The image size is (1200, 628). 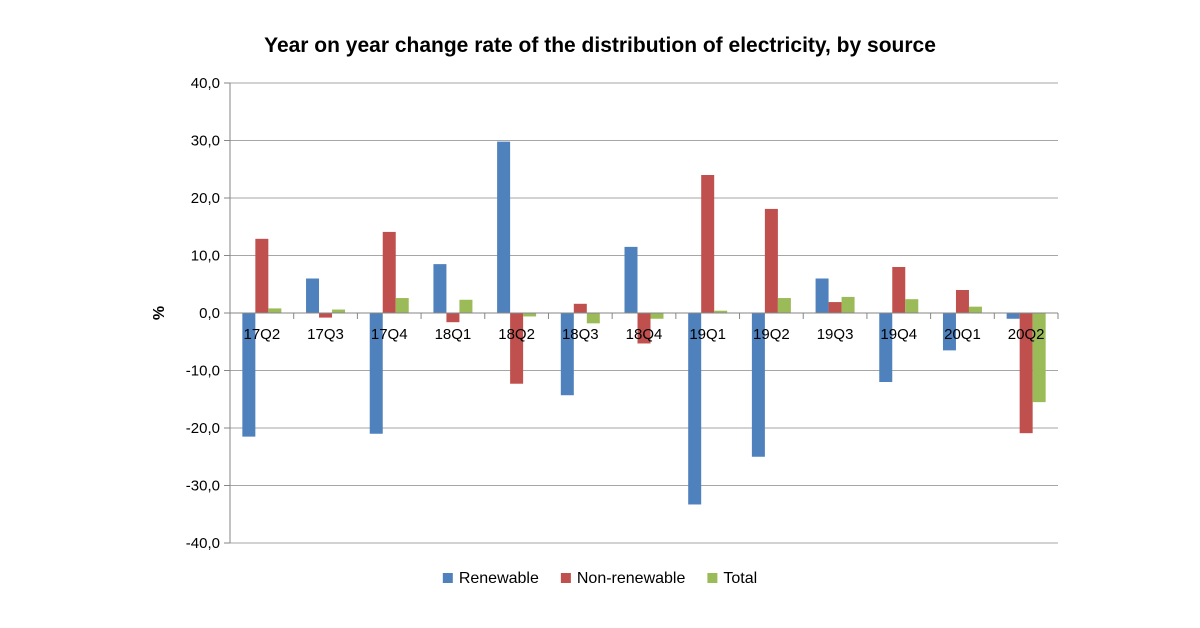 What do you see at coordinates (975, 309) in the screenshot?
I see `bar-total-20q1` at bounding box center [975, 309].